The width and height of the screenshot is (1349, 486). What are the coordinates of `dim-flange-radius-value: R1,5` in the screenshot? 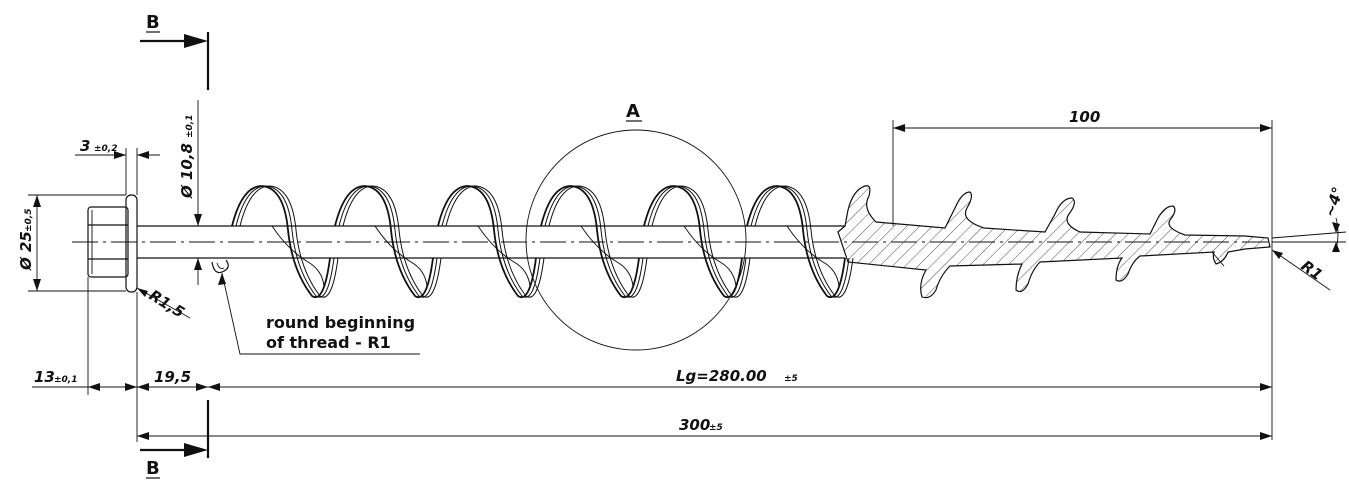 It's located at (167, 303).